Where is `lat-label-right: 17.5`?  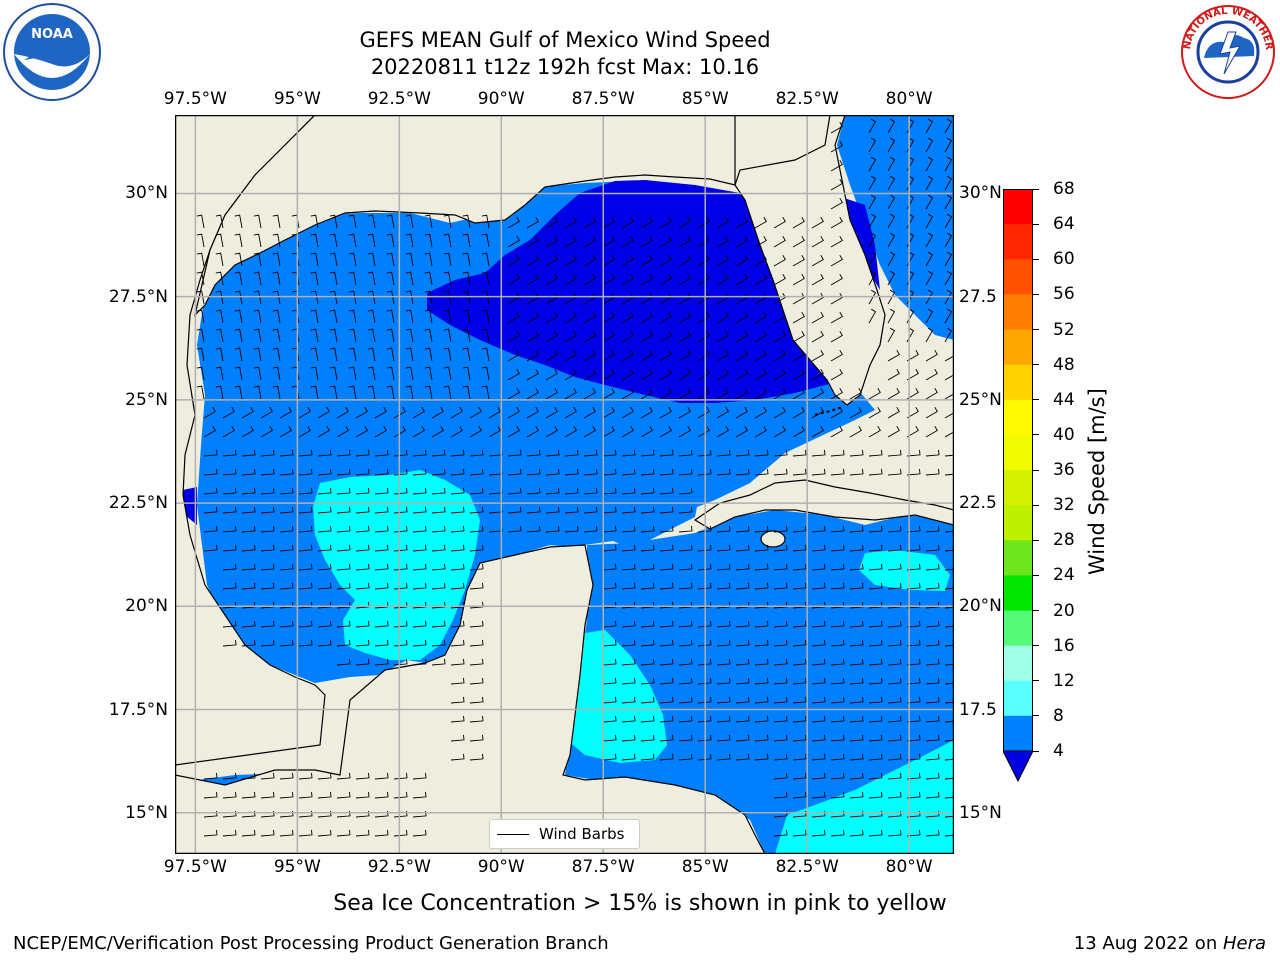 lat-label-right: 17.5 is located at coordinates (978, 709).